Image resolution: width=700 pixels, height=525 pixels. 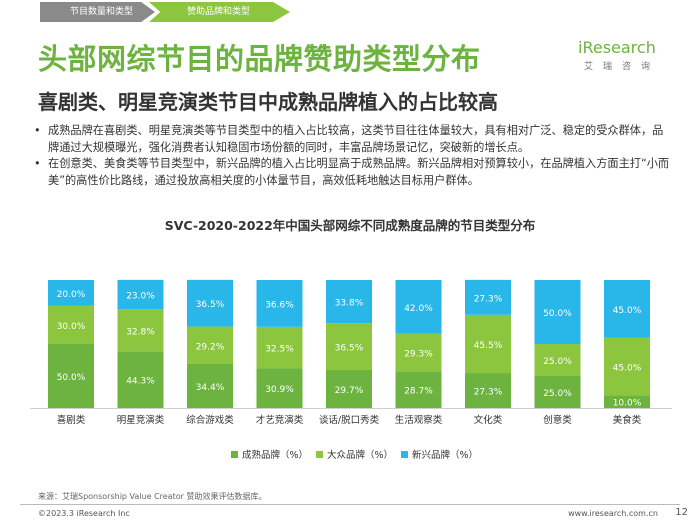 I want to click on data-label: 10.0%, so click(x=627, y=404).